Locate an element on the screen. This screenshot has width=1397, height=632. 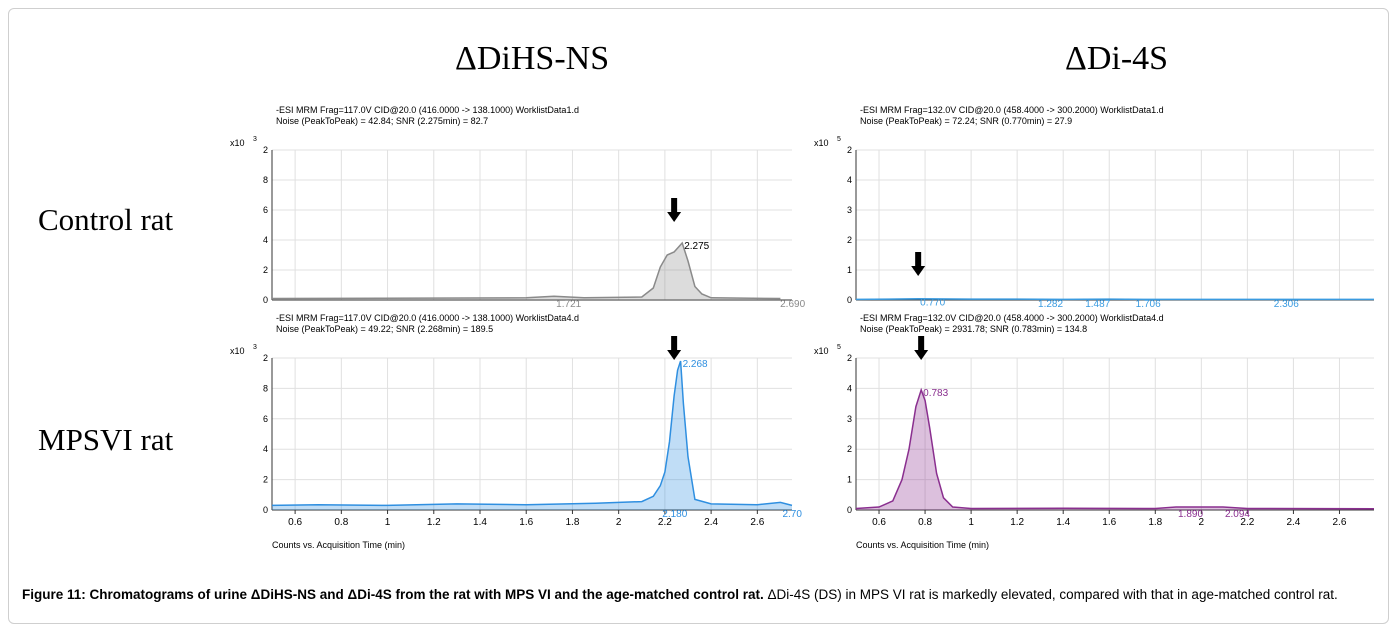
panel-2-ytick-0: 0 is located at coordinates (849, 300).